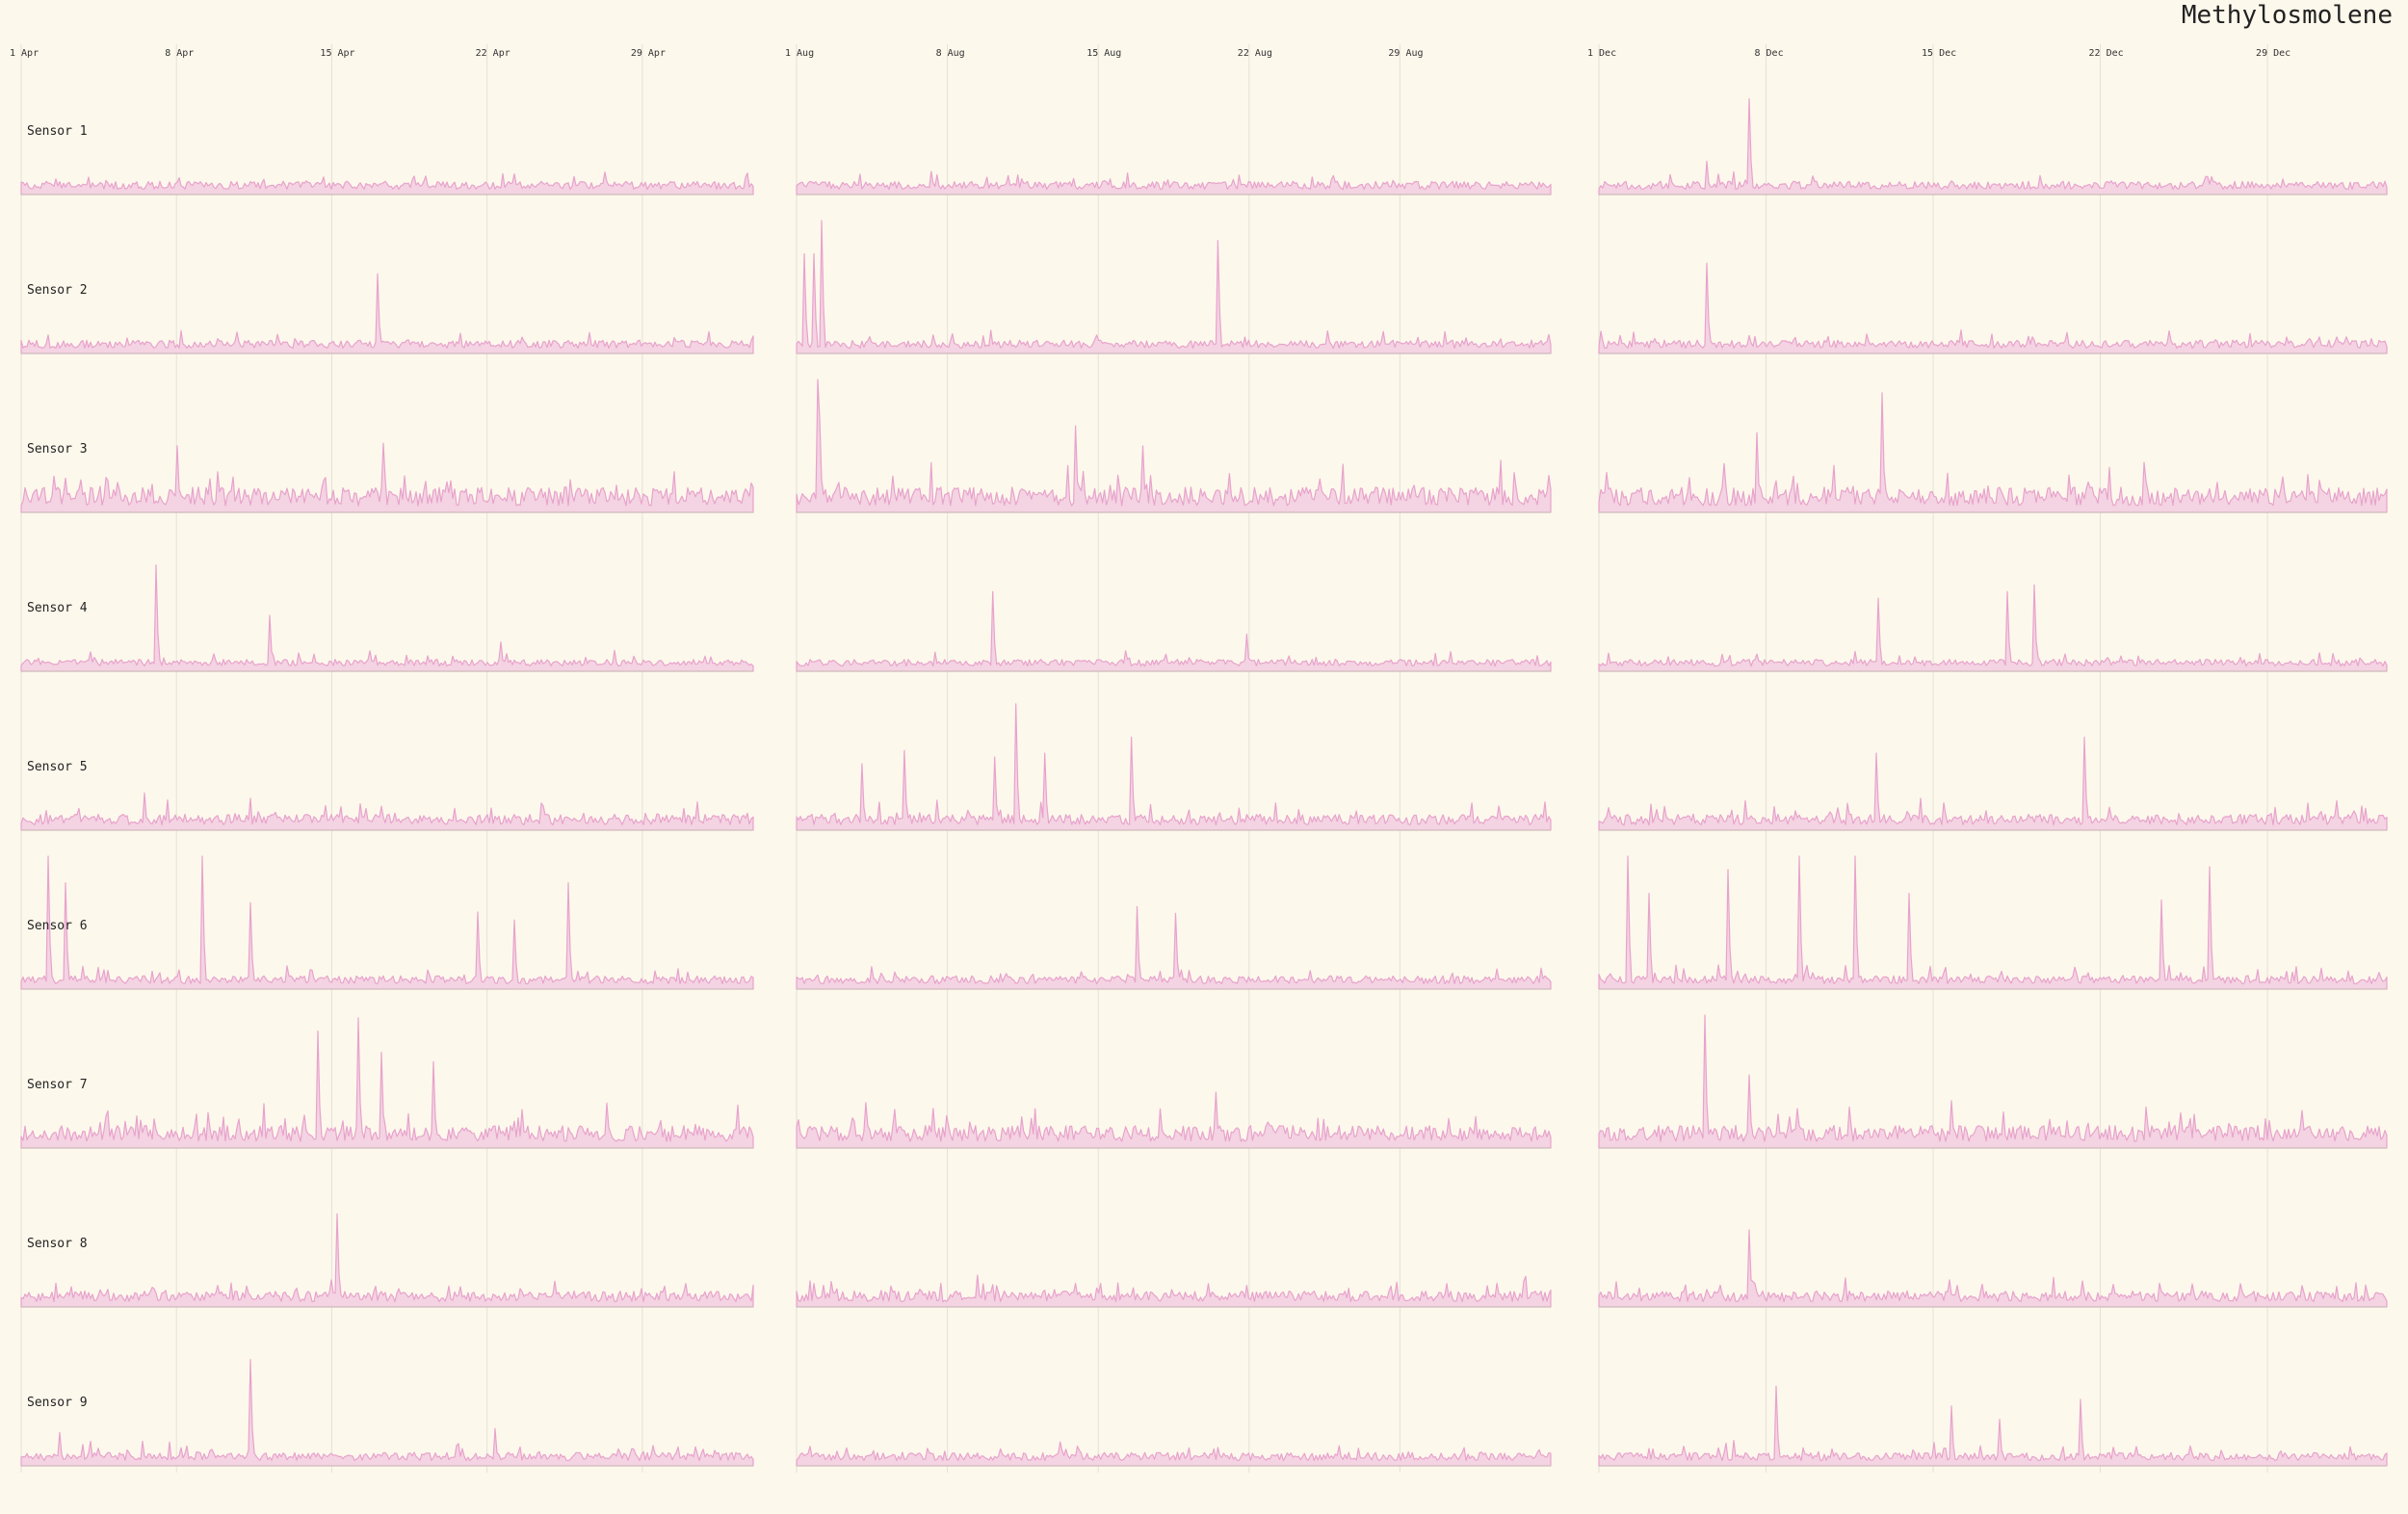  Describe the element at coordinates (57, 767) in the screenshot. I see `series-label: Sensor 5` at that location.